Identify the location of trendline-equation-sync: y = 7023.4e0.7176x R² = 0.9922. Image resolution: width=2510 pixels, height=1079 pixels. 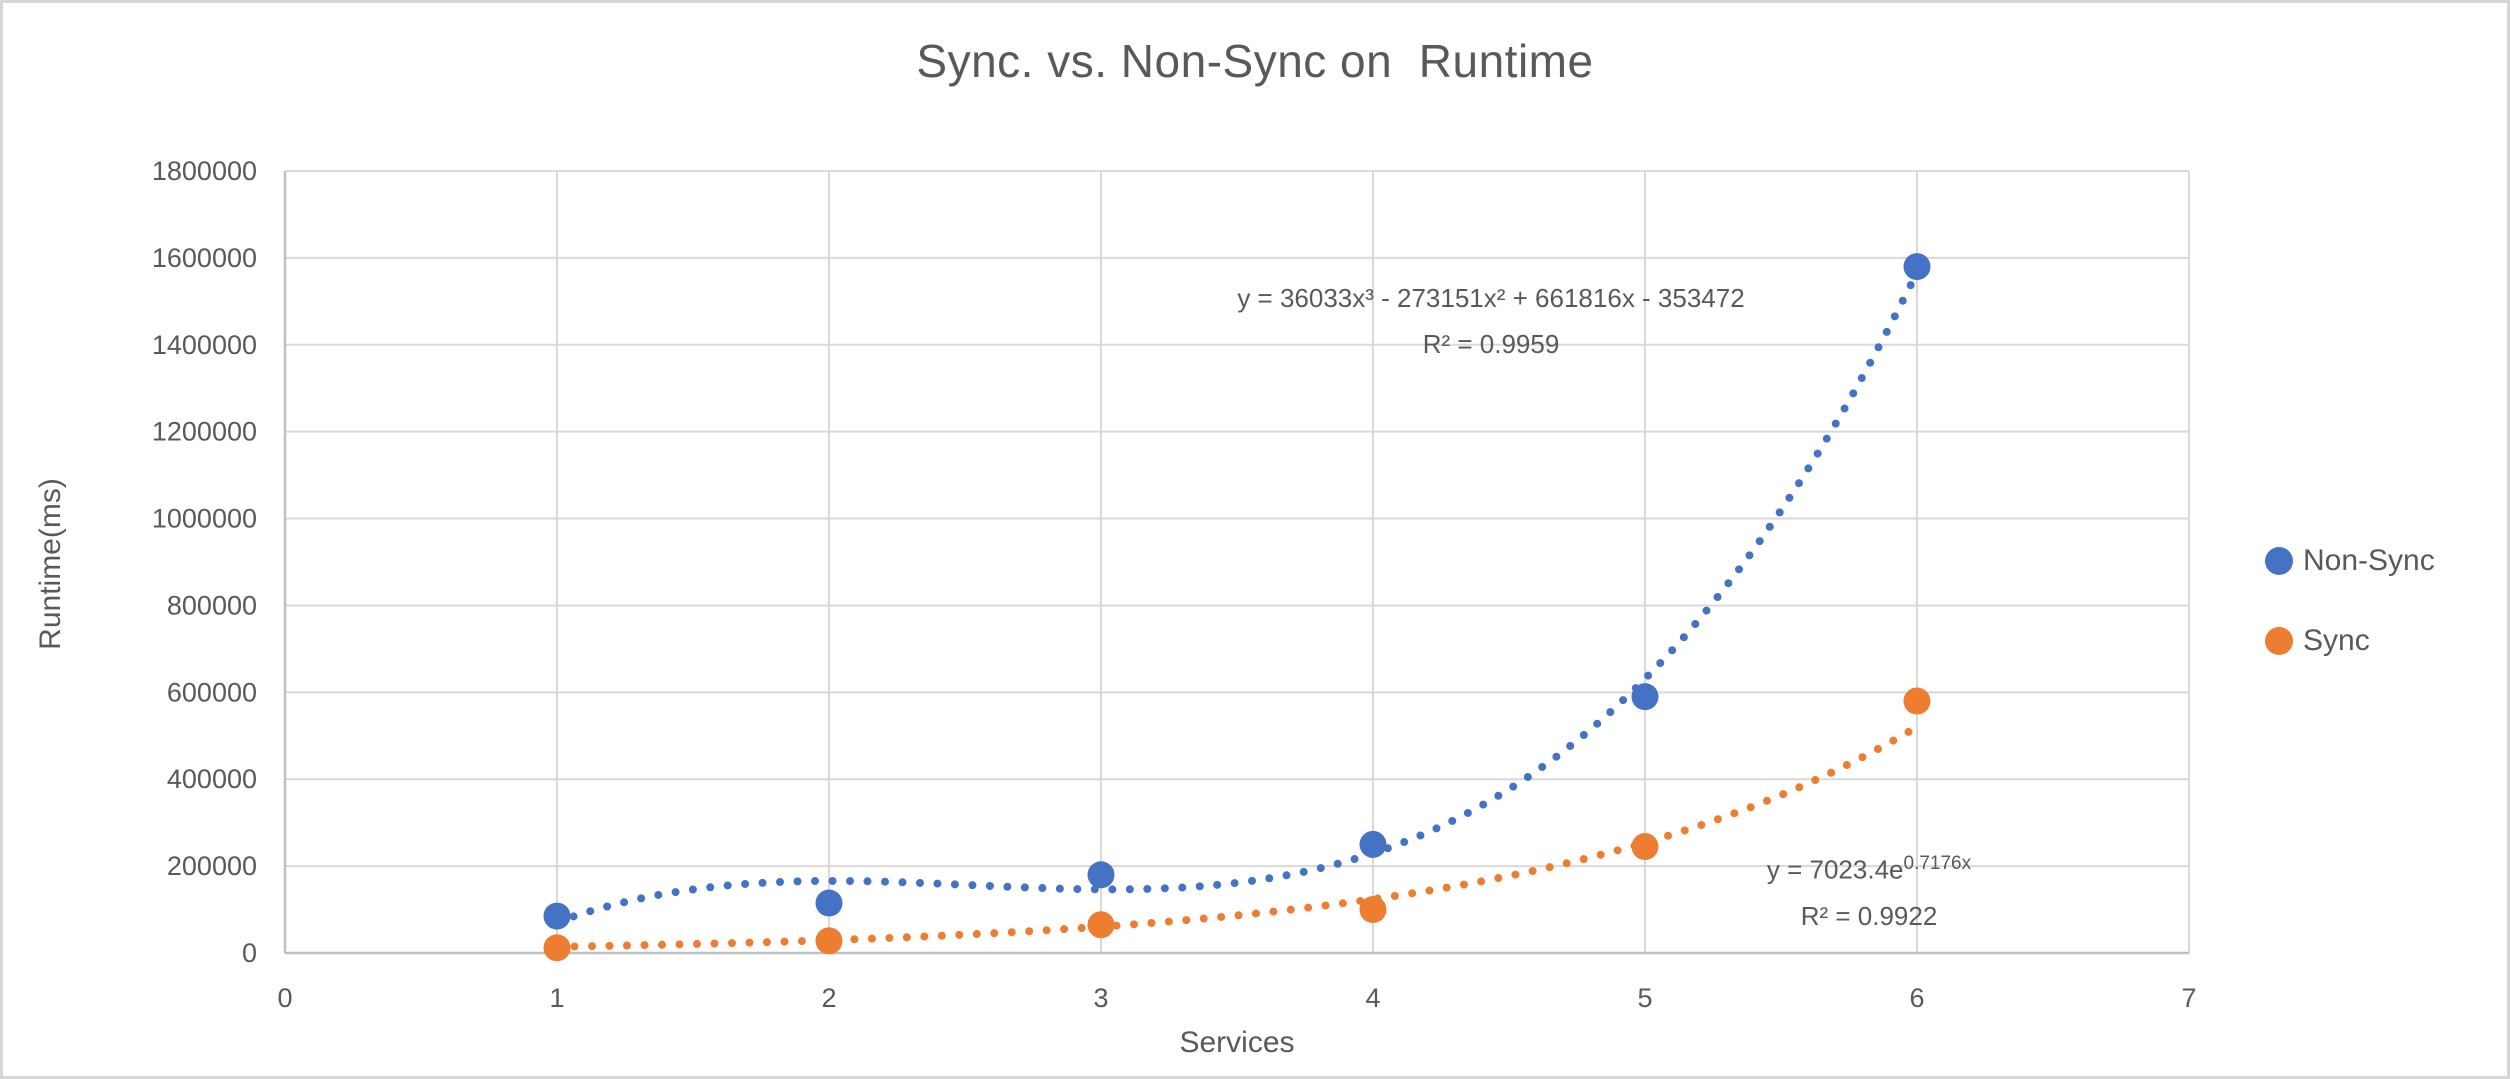
(1869, 890).